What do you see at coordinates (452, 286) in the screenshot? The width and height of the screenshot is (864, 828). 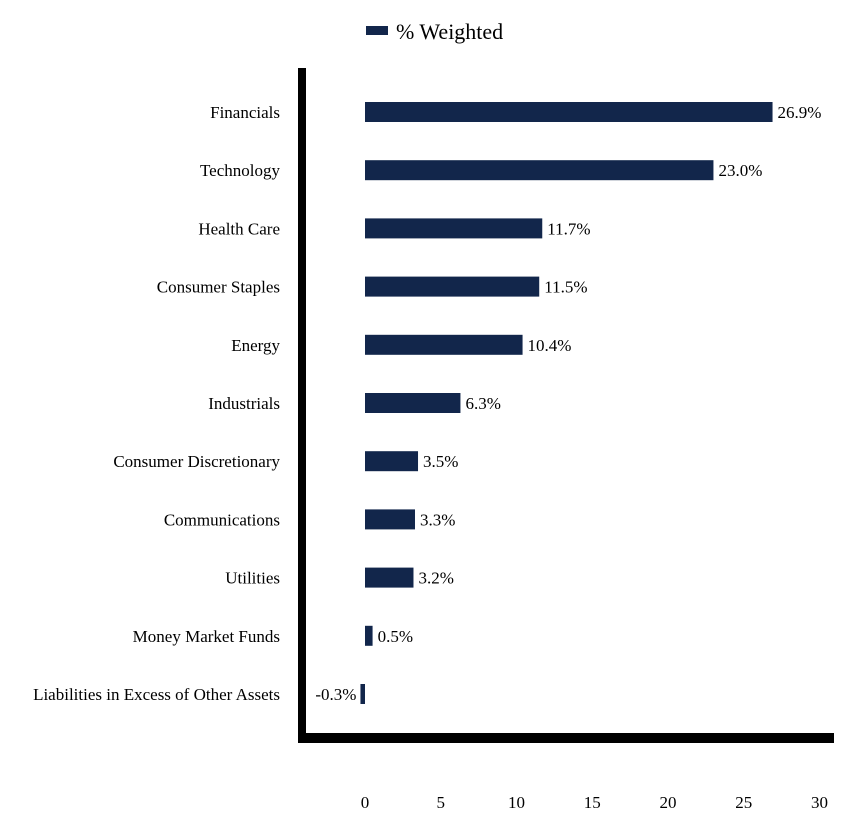 I see `bar-consumer-staples` at bounding box center [452, 286].